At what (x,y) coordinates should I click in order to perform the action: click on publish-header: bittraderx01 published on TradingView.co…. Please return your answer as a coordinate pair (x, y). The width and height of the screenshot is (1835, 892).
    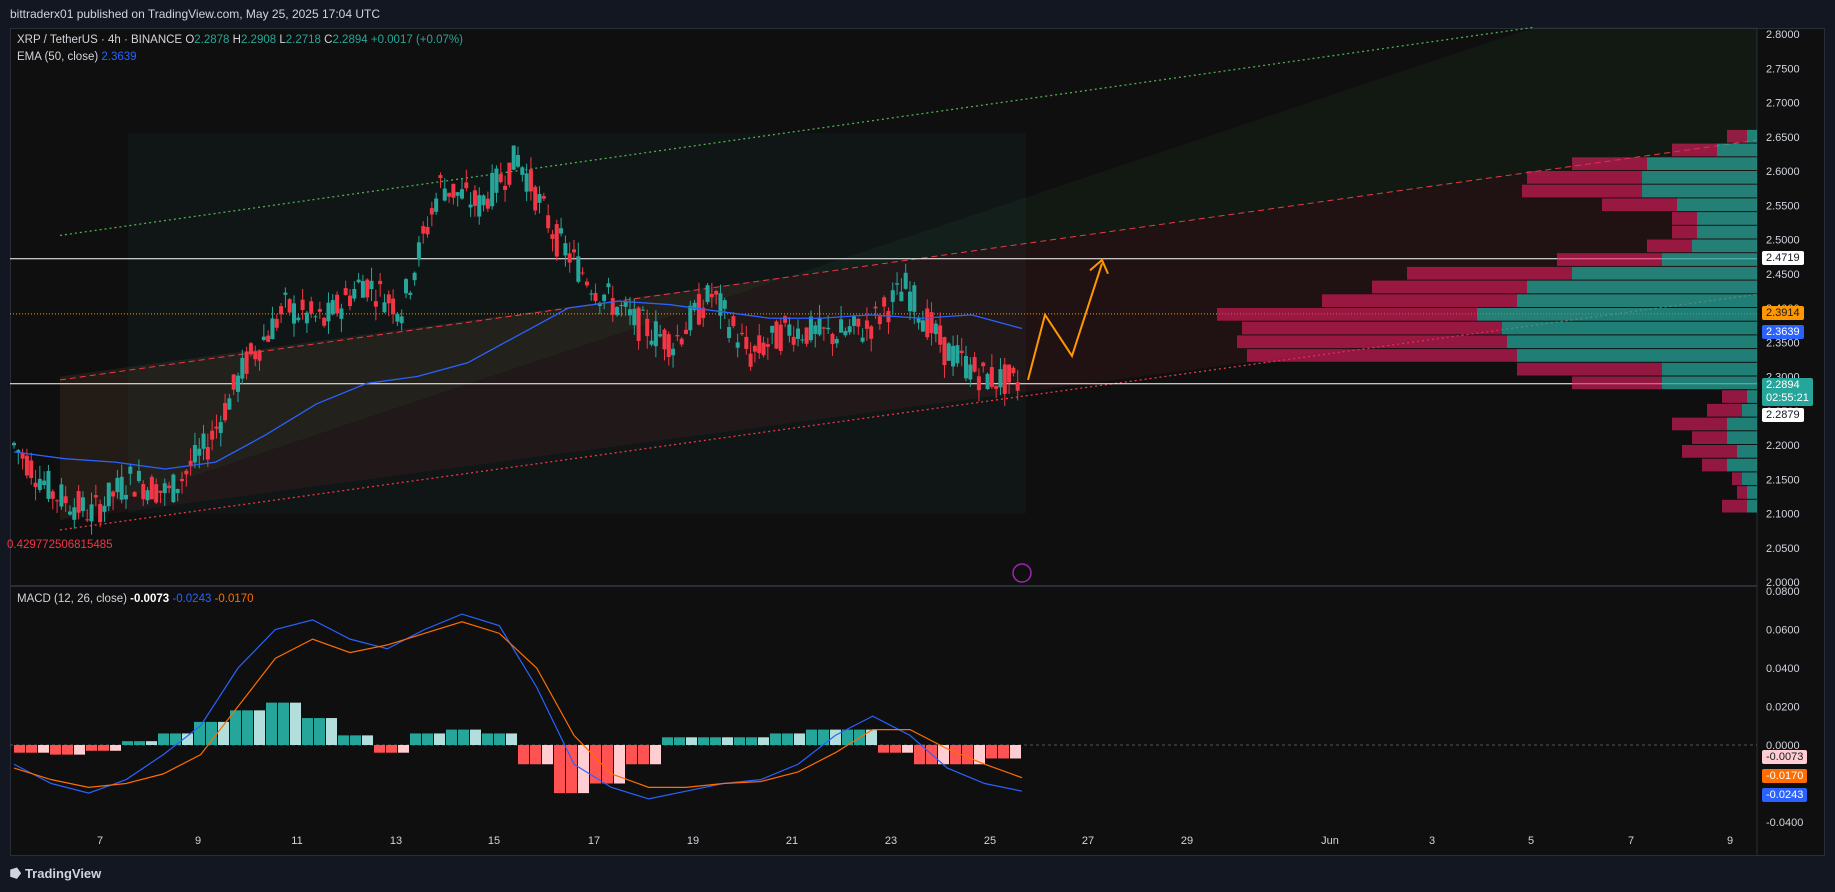
    Looking at the image, I should click on (917, 14).